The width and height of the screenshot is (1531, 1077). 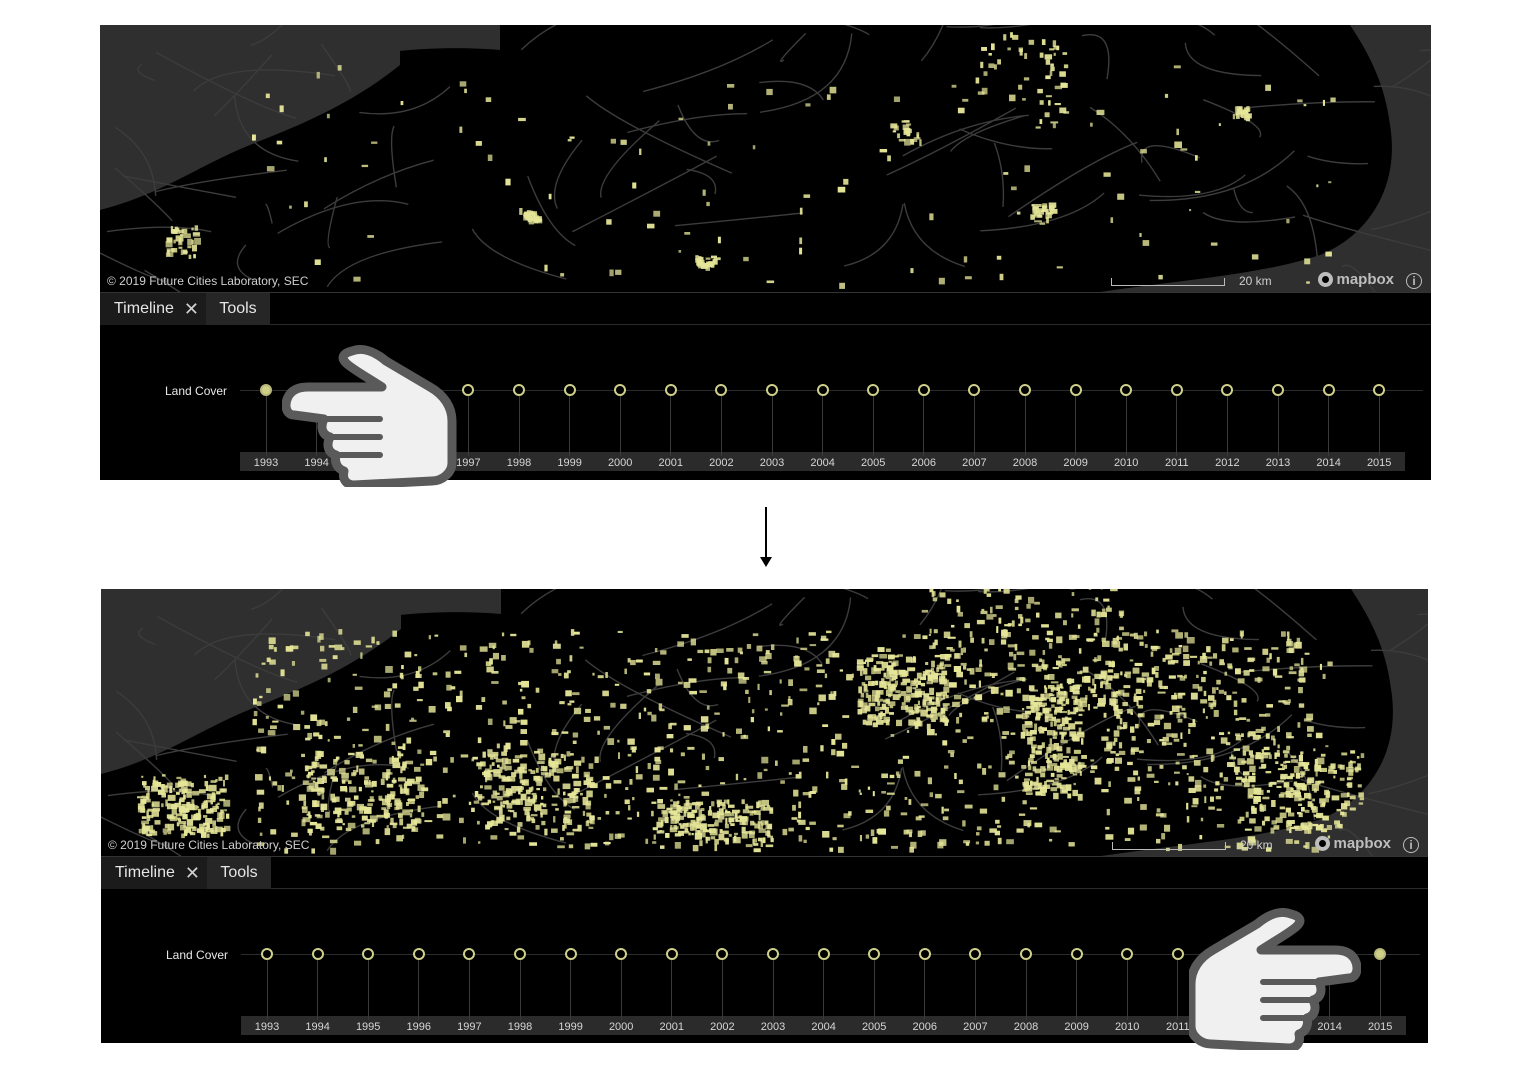 I want to click on timeline-year-label: 2008, so click(x=1026, y=1027).